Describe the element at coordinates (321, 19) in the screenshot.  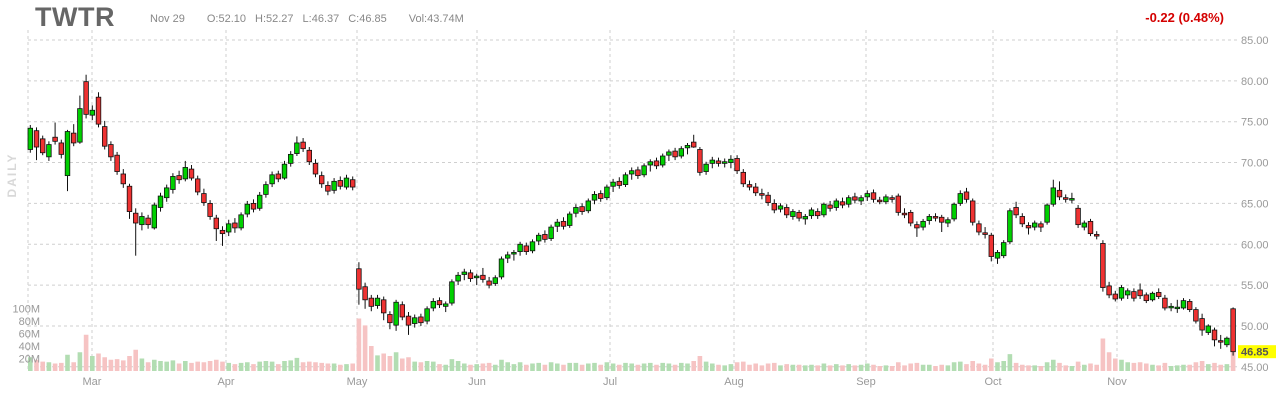
I see `quote-low: L:46.37` at that location.